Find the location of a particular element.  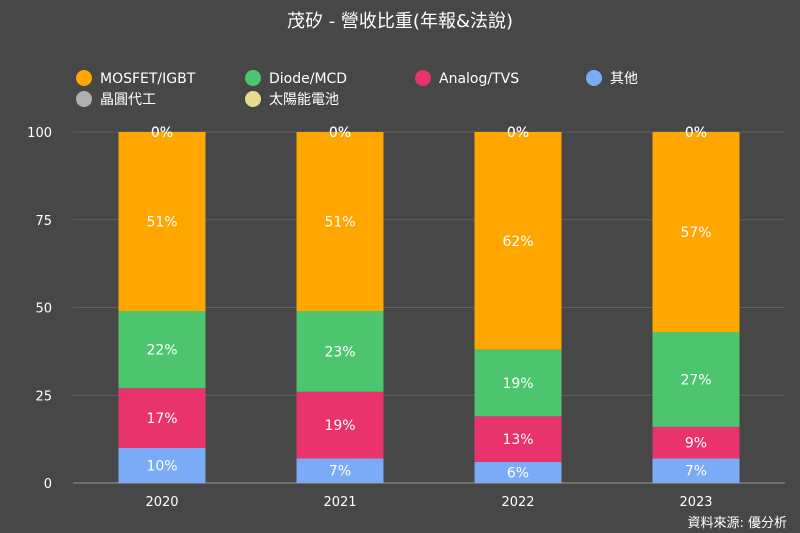

data-label-2023-analog-tvs: 9% is located at coordinates (696, 444).